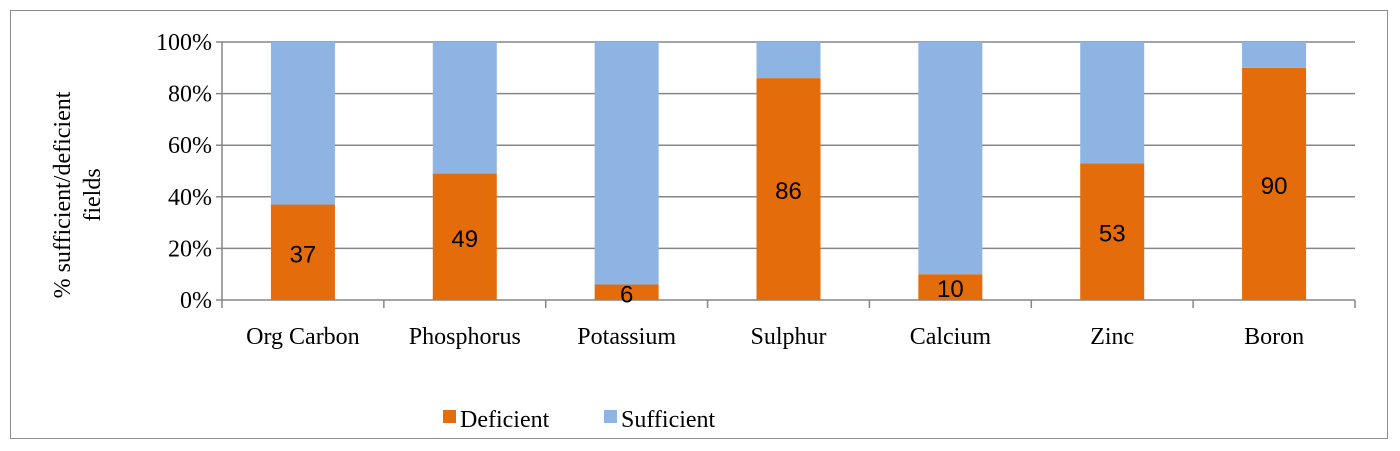 This screenshot has width=1400, height=451. Describe the element at coordinates (464, 239) in the screenshot. I see `data-label: 49` at that location.